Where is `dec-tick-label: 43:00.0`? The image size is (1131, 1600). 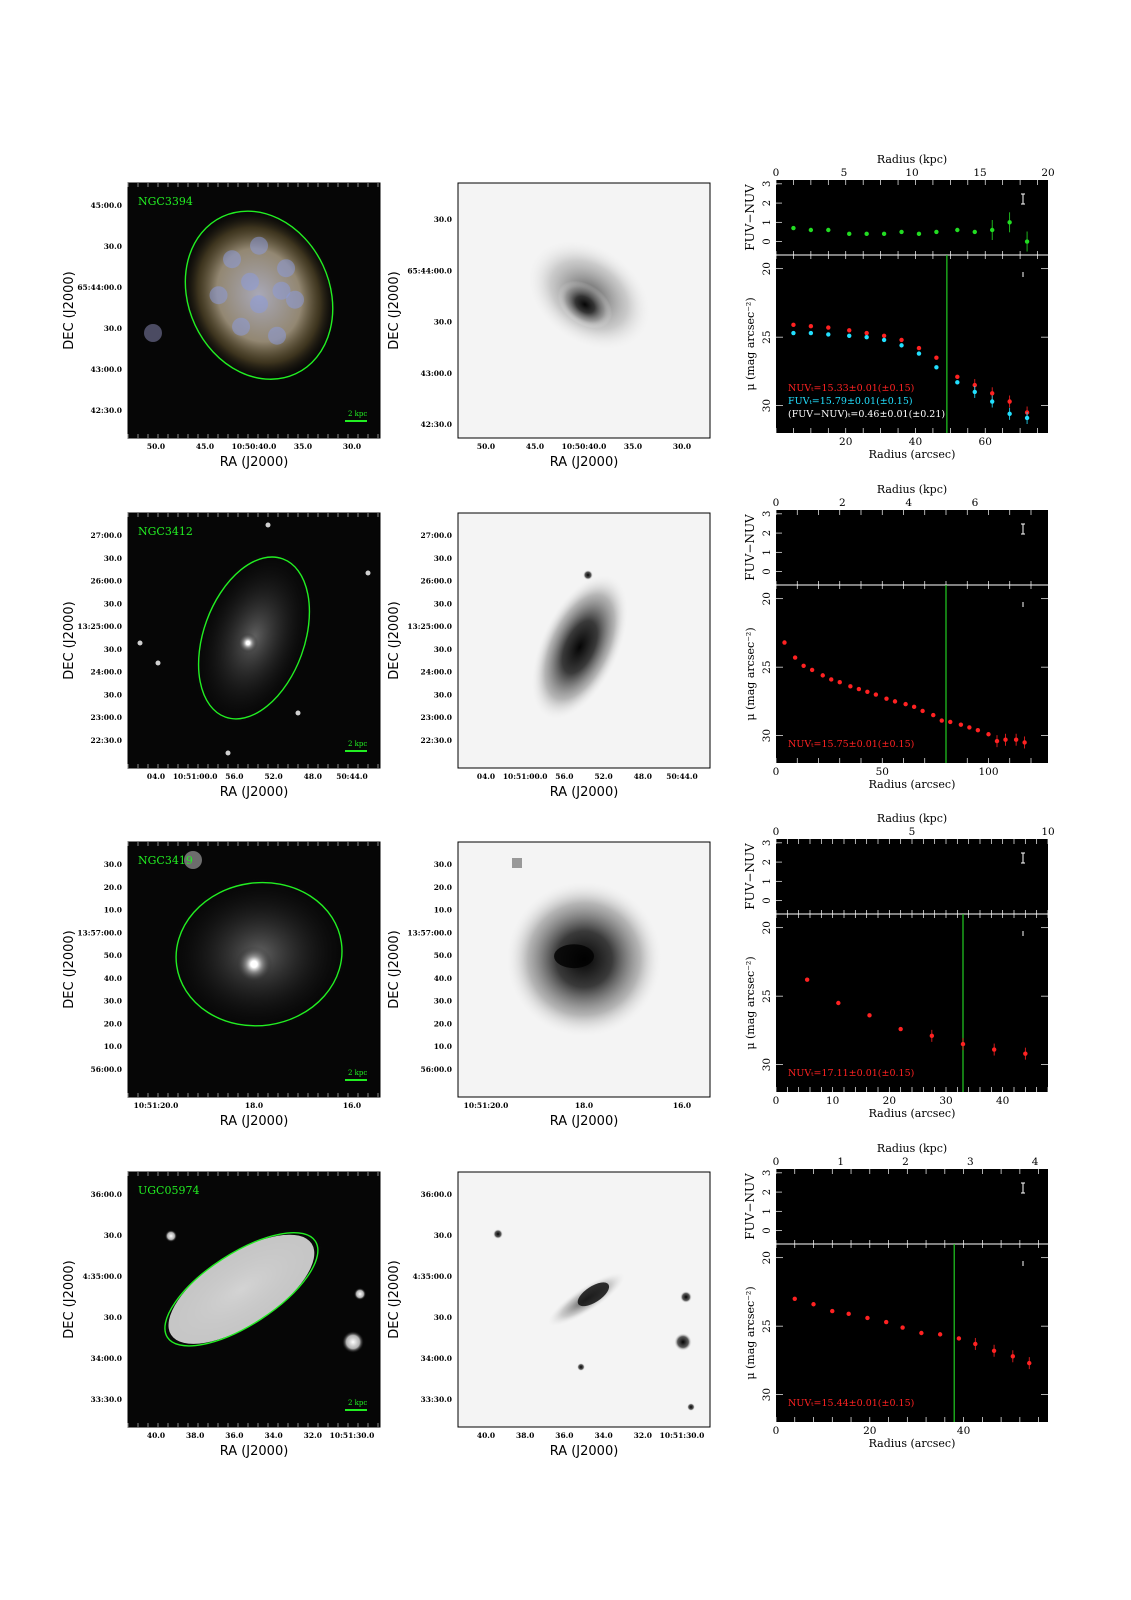 dec-tick-label: 43:00.0 is located at coordinates (436, 373).